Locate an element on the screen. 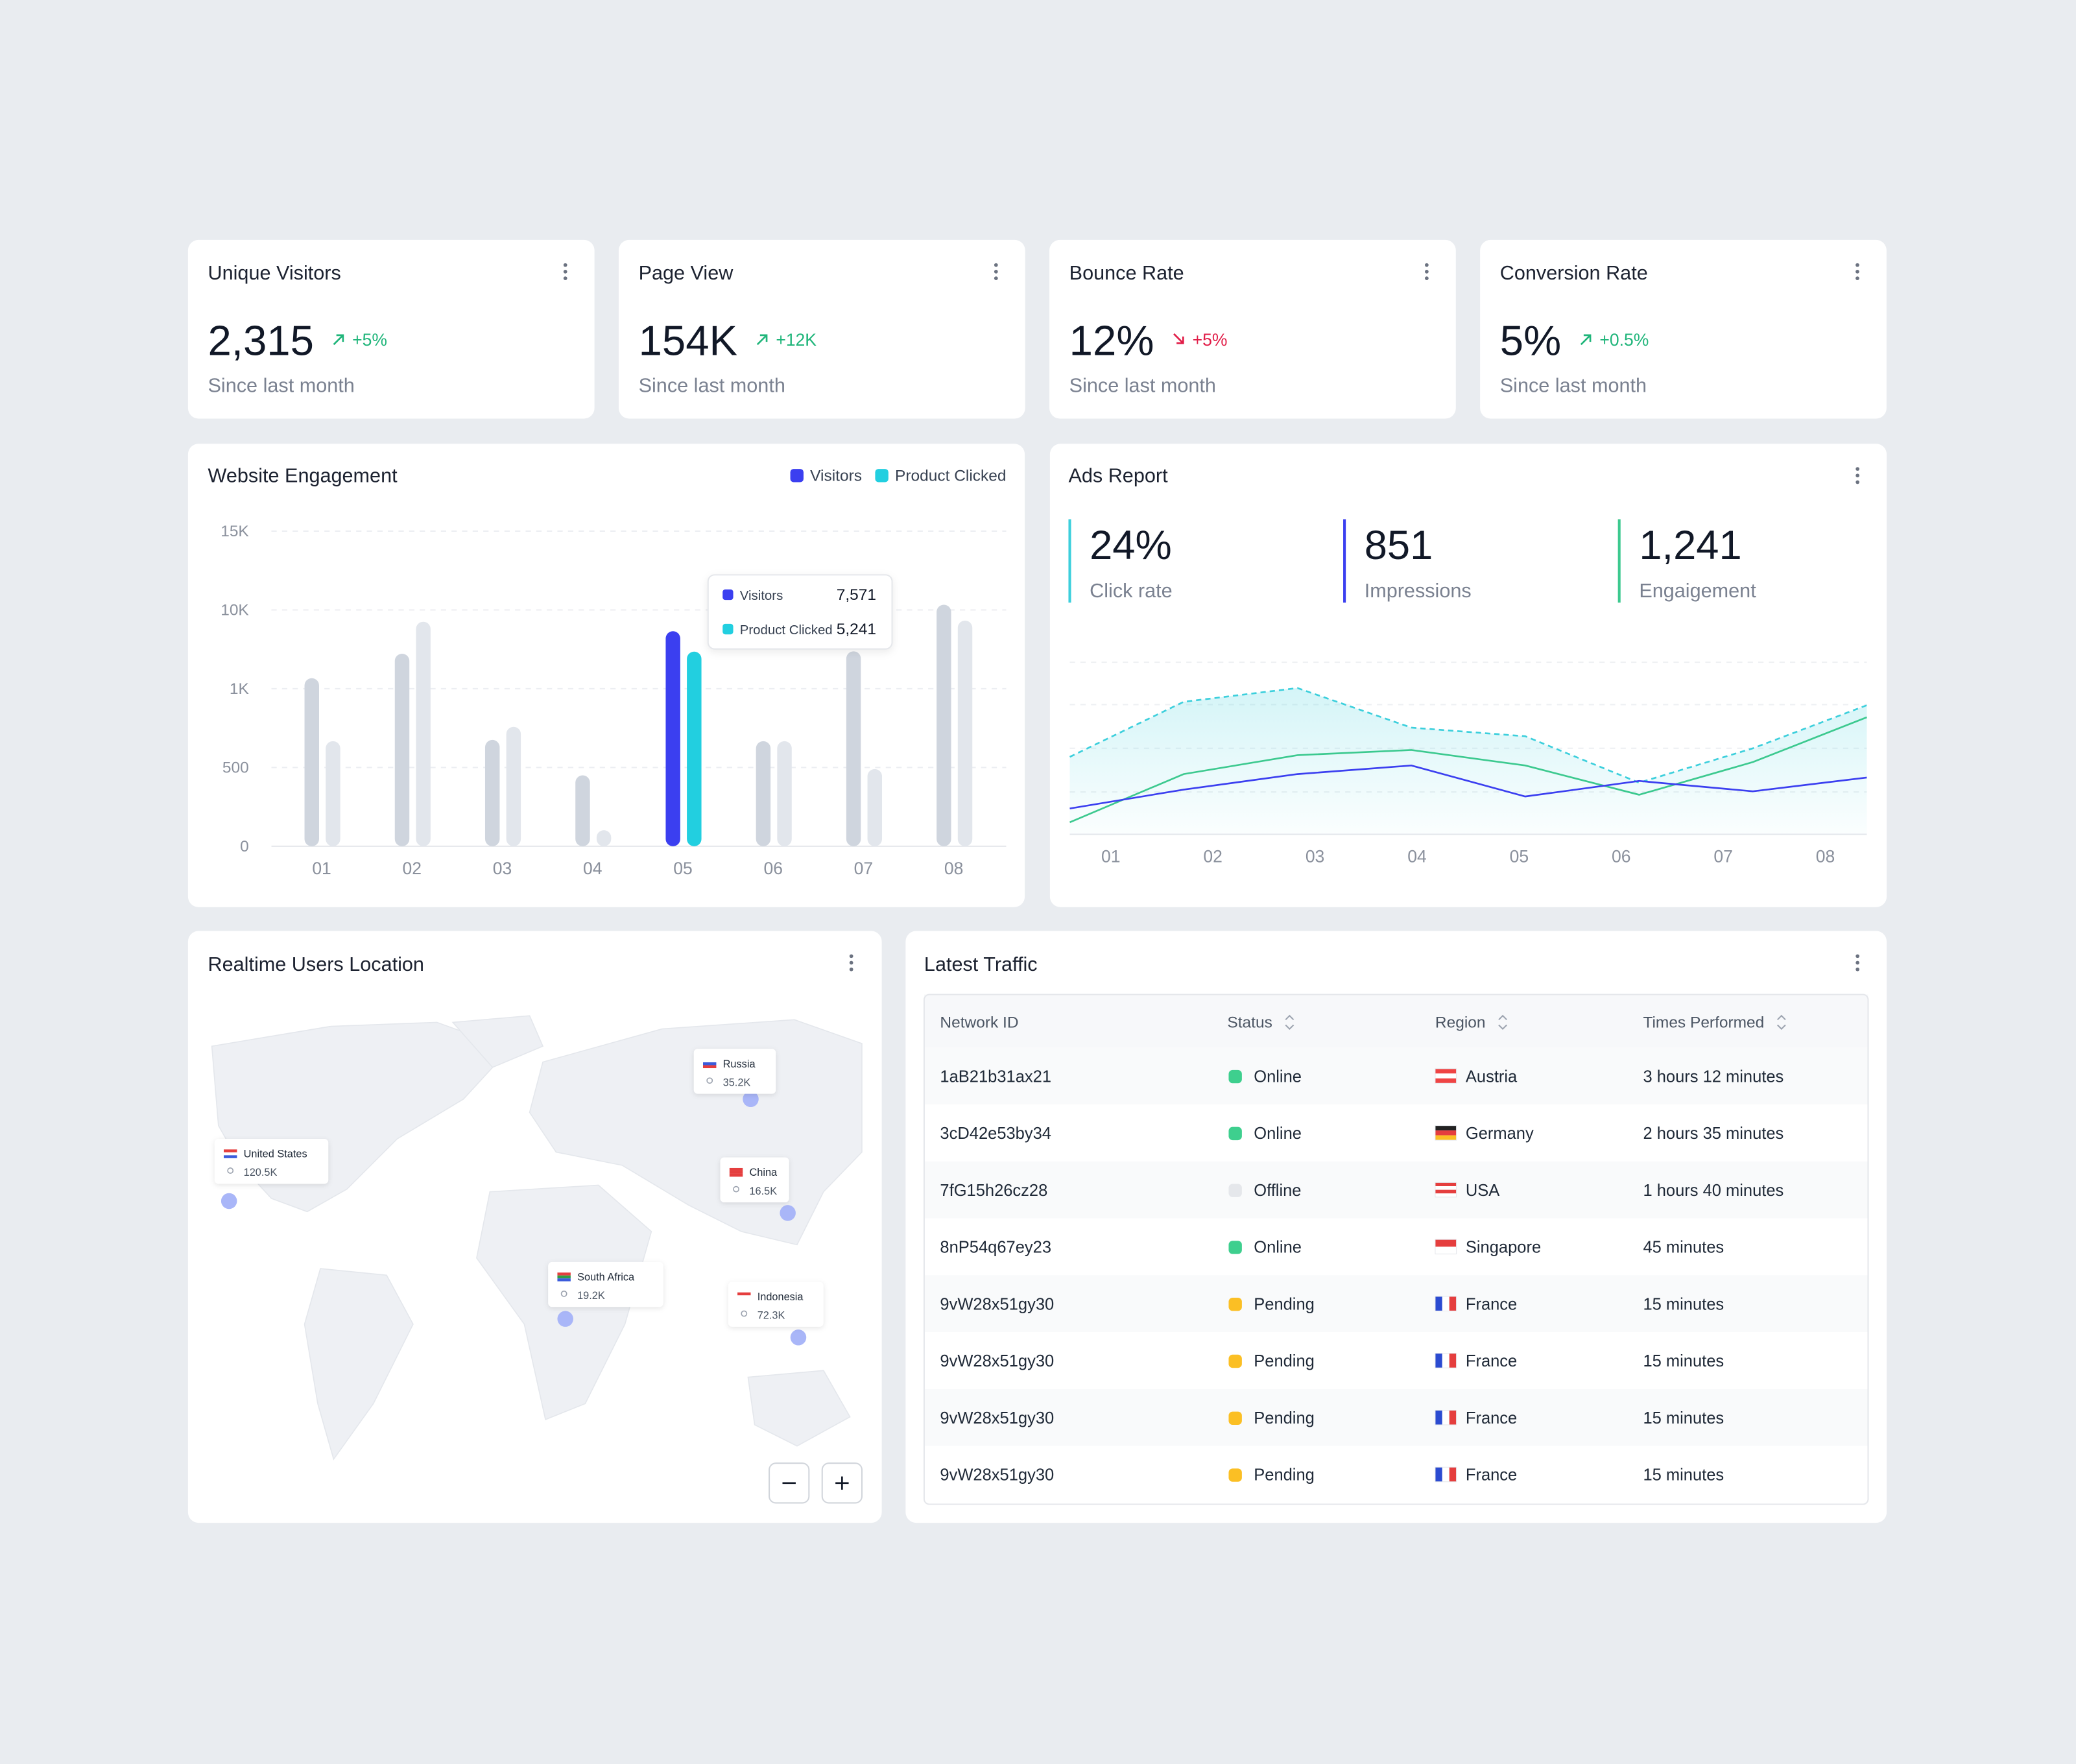 This screenshot has width=2076, height=1764. x-tick-label: 03 is located at coordinates (503, 868).